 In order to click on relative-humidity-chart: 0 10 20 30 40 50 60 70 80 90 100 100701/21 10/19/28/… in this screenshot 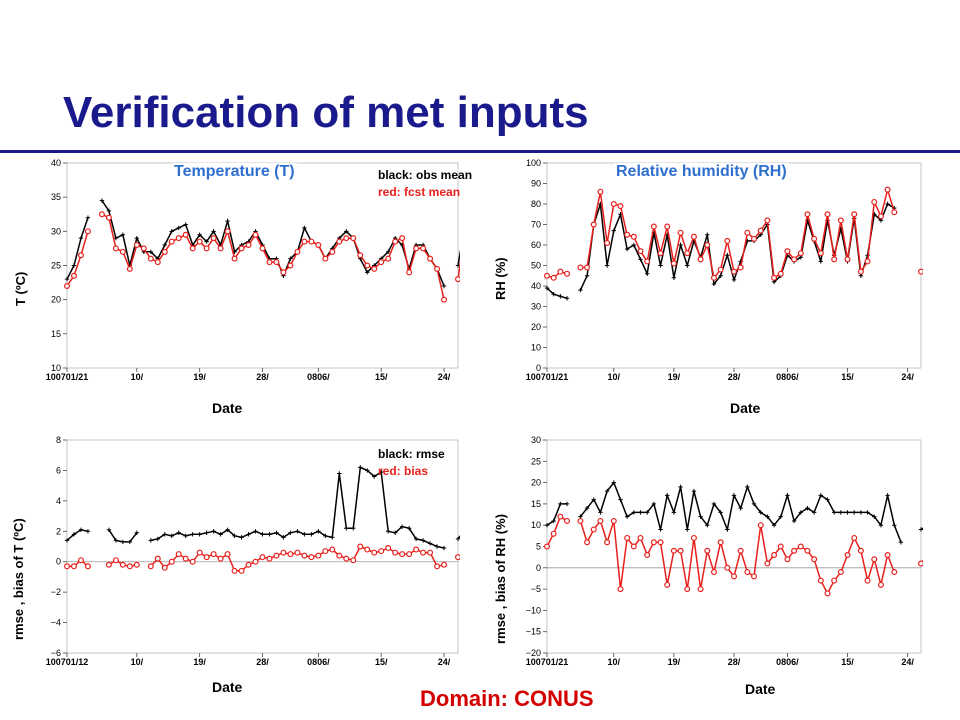, I will do `click(724, 270)`.